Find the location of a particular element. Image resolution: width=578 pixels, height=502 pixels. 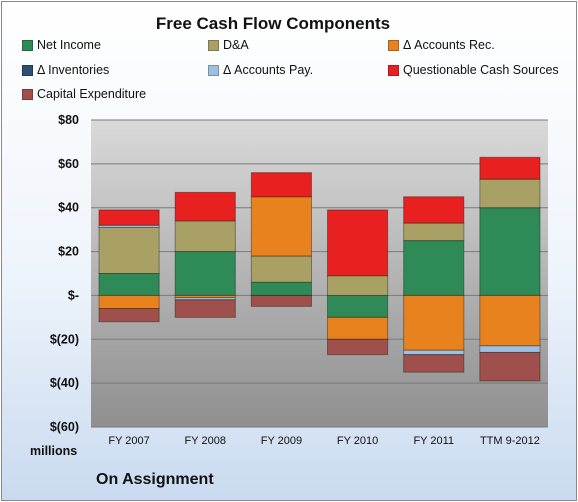

legend-label: Capital Expenditure is located at coordinates (92, 94).